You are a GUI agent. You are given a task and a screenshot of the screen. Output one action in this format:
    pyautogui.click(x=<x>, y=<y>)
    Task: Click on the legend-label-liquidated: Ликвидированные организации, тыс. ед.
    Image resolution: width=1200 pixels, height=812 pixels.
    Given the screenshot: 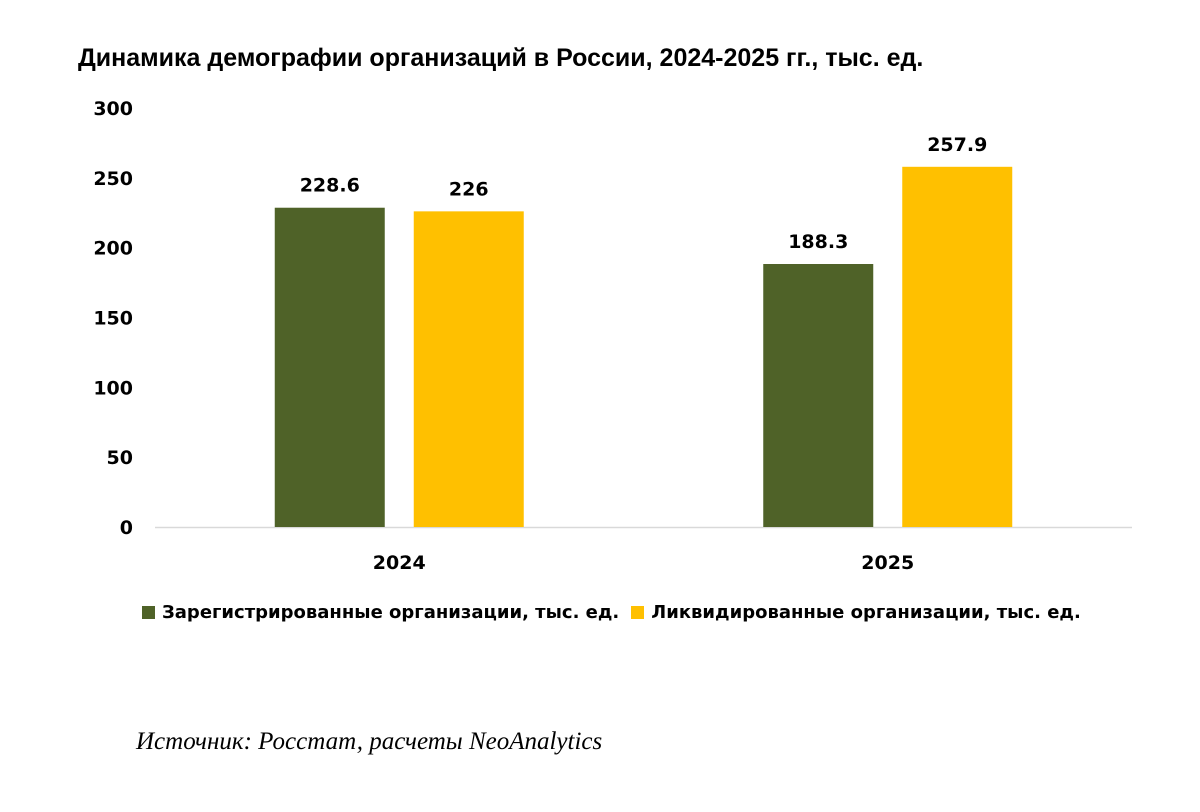 What is the action you would take?
    pyautogui.click(x=866, y=612)
    